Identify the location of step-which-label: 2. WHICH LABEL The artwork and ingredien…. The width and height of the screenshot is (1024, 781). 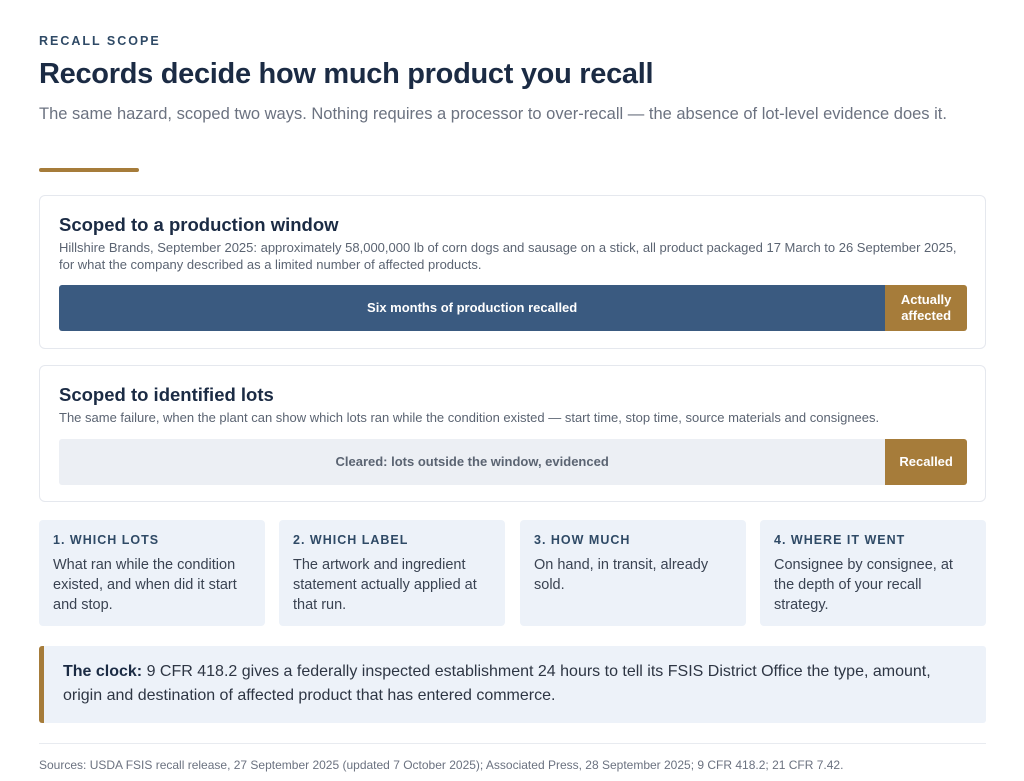
(392, 573).